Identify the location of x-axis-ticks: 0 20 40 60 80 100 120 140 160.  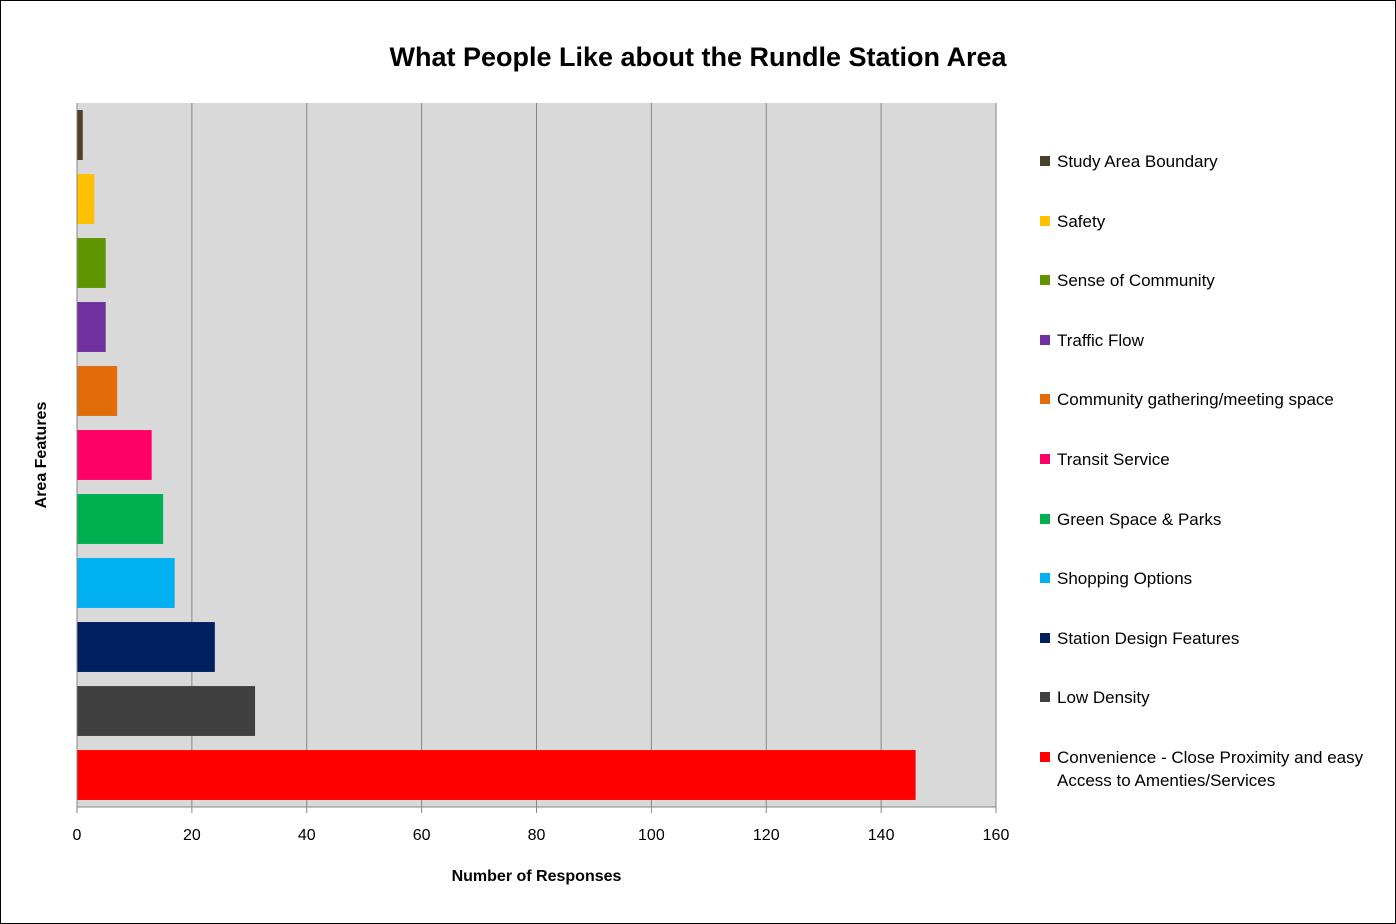
(541, 825).